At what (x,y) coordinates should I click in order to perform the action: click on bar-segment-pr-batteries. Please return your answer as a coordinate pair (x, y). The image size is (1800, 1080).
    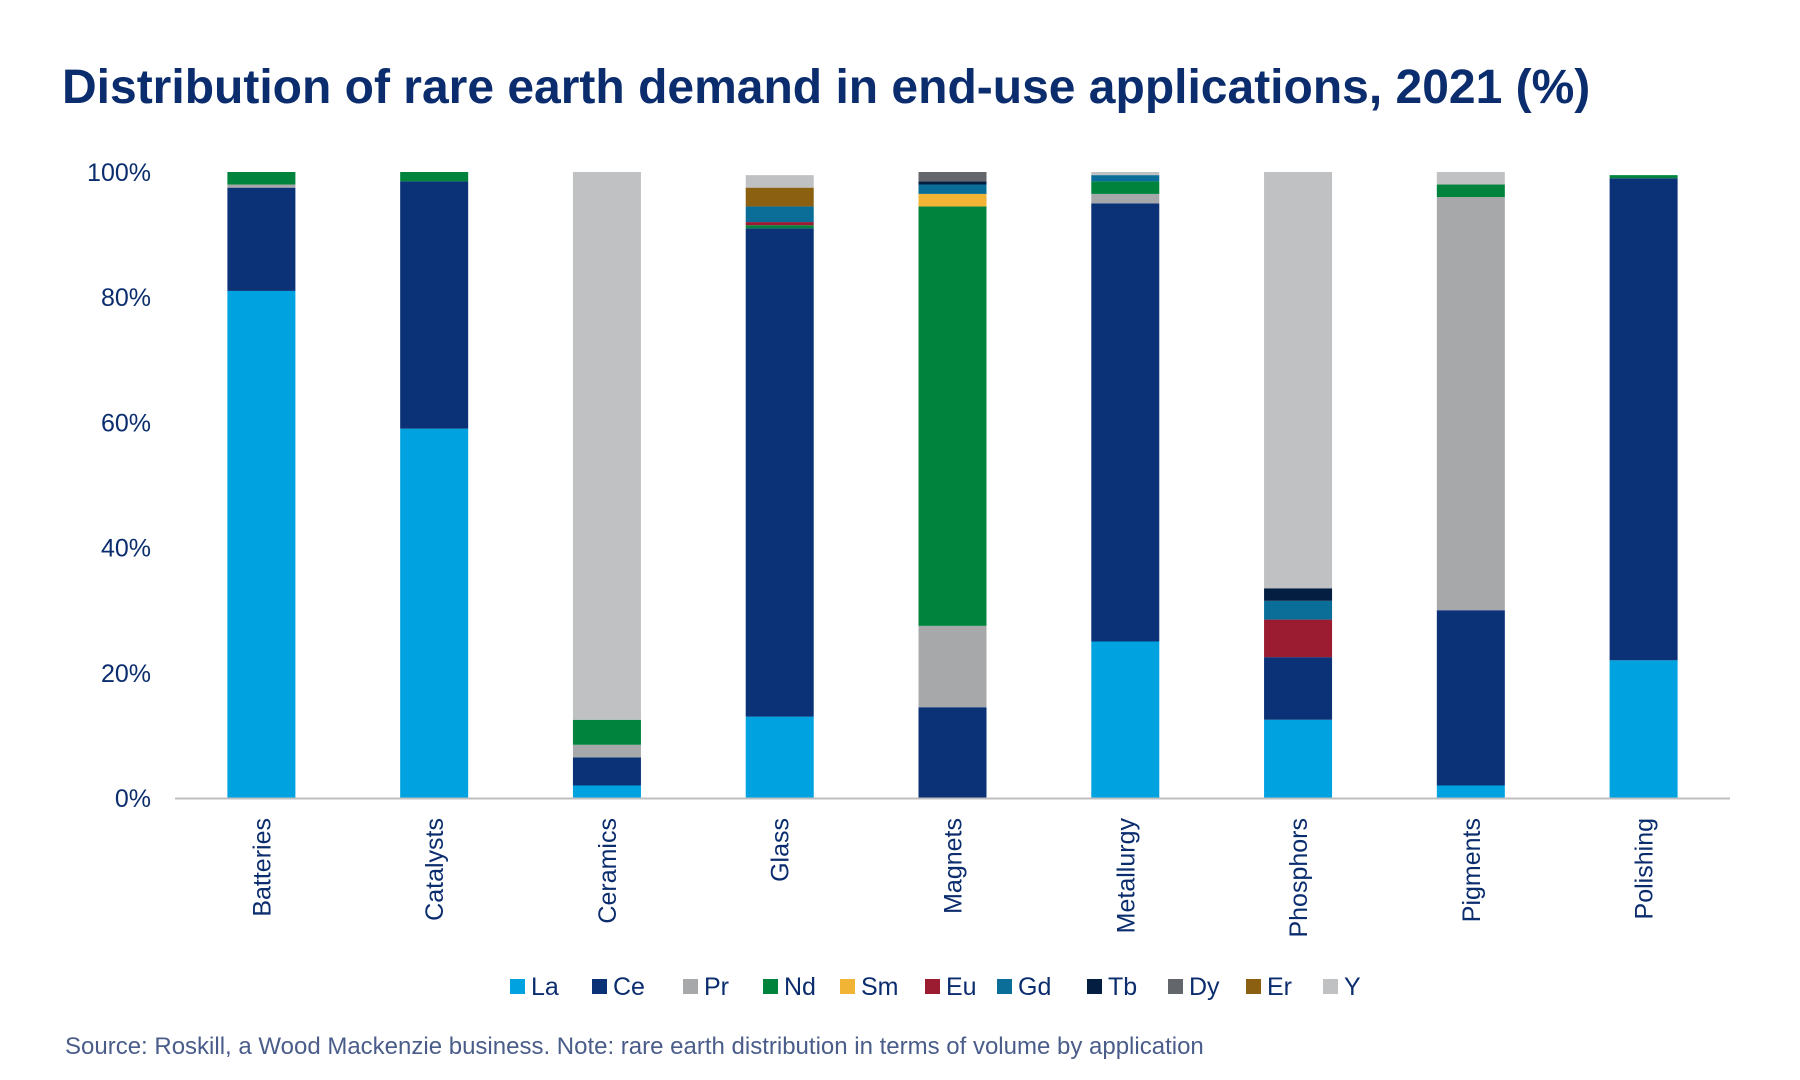
    Looking at the image, I should click on (261, 186).